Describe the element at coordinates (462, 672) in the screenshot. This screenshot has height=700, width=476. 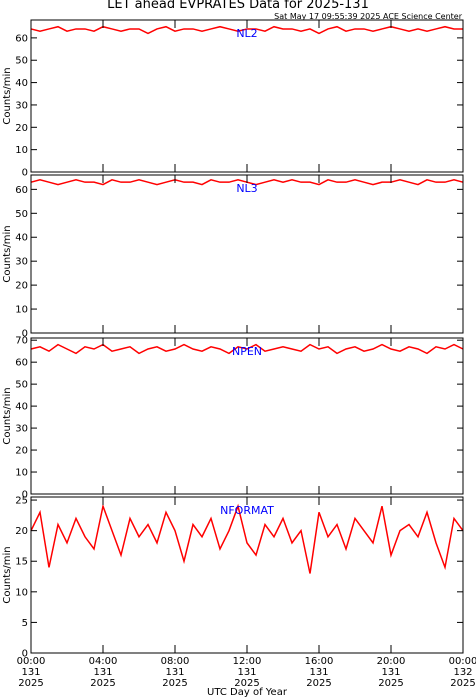
I see `x-tick-label: 132` at that location.